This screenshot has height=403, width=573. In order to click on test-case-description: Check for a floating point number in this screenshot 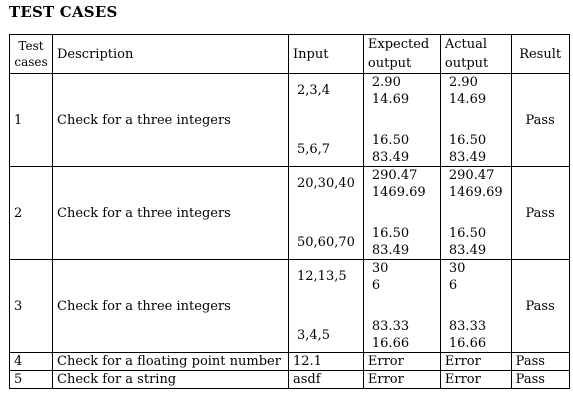, I will do `click(170, 361)`.